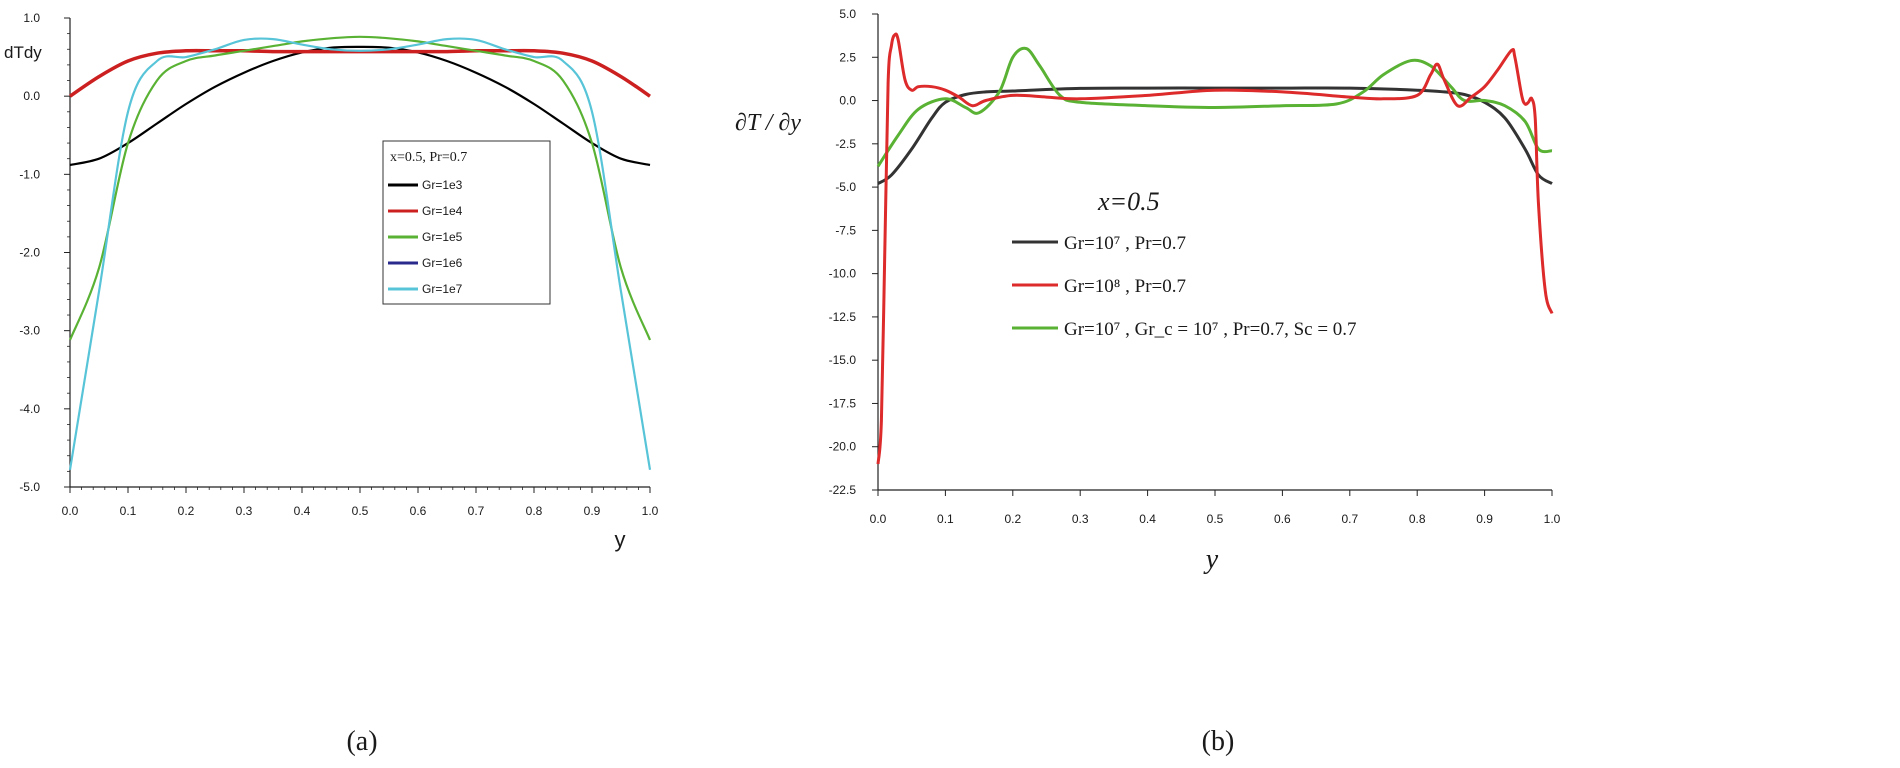 Image resolution: width=1900 pixels, height=768 pixels. What do you see at coordinates (29, 409) in the screenshot?
I see `y-tick-label: -4.0` at bounding box center [29, 409].